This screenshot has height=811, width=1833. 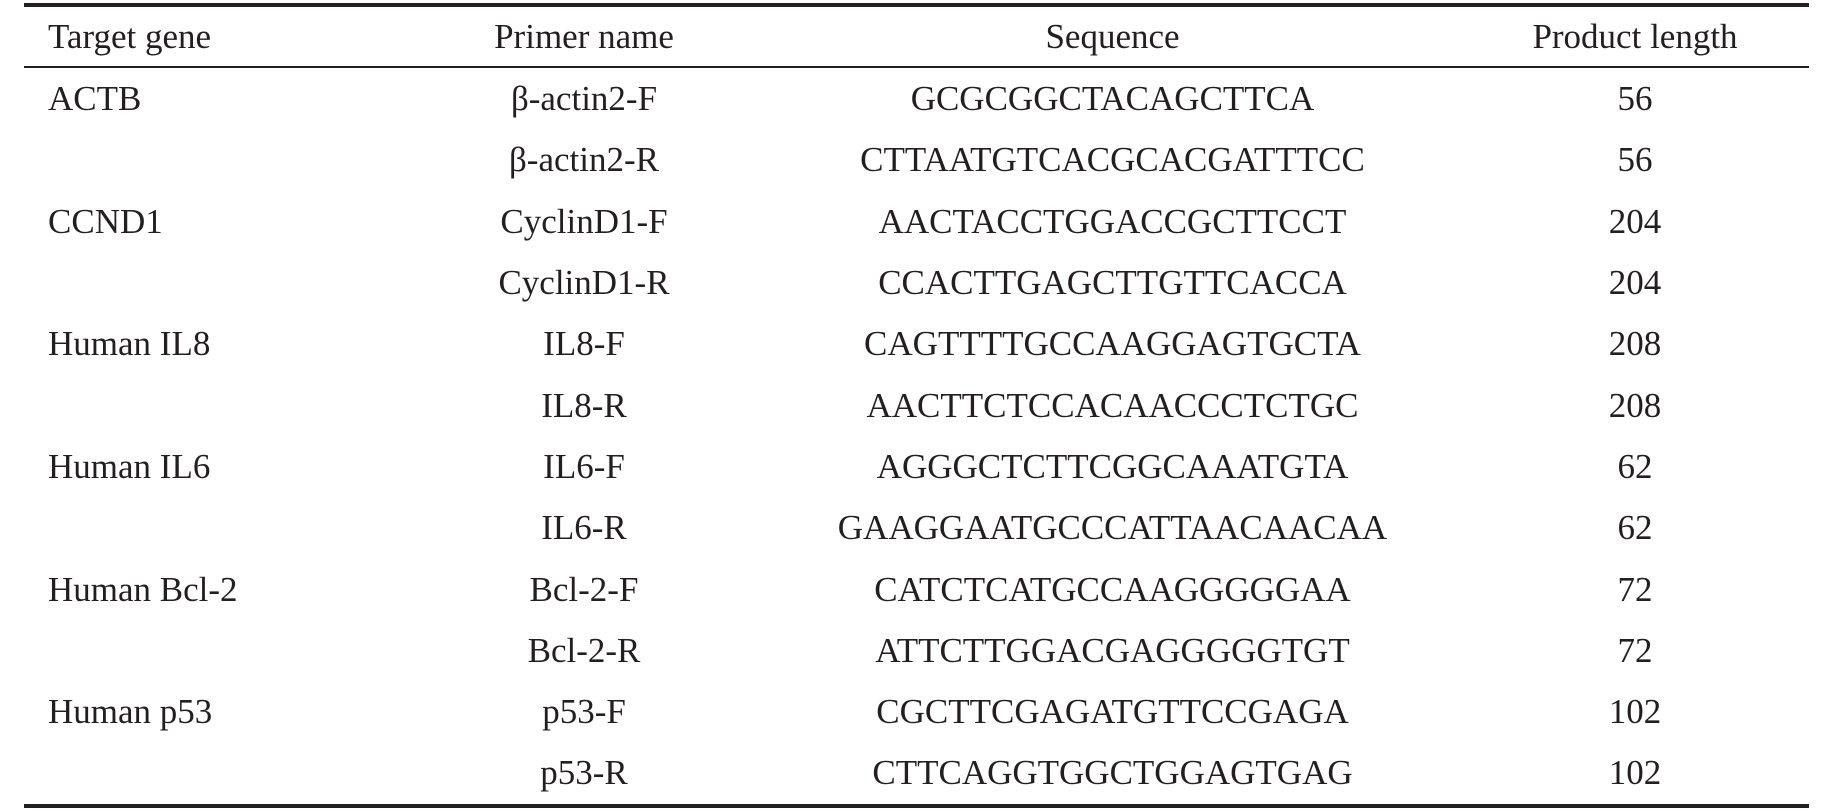 What do you see at coordinates (1112, 221) in the screenshot?
I see `cell-sequence: AACTACCTGGACCGCTTCCT` at bounding box center [1112, 221].